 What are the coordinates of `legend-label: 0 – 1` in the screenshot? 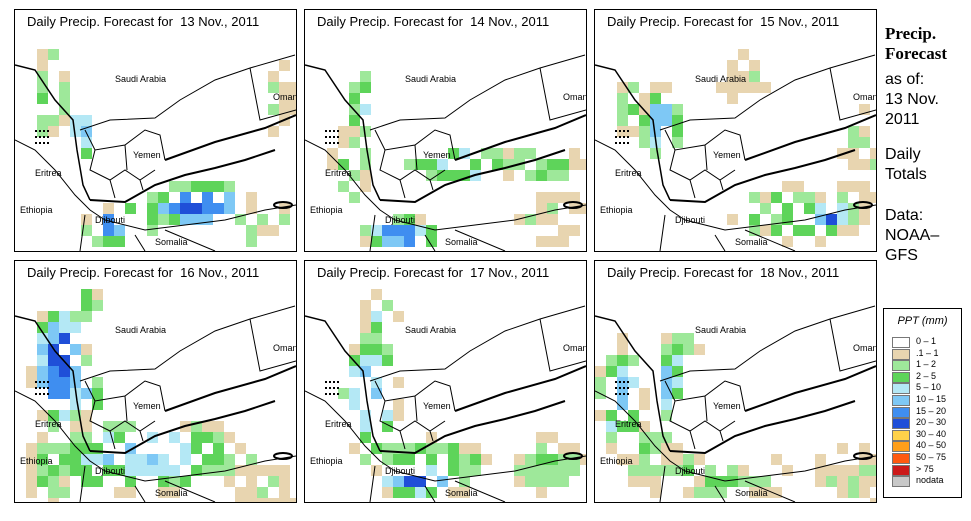 It's located at (926, 341).